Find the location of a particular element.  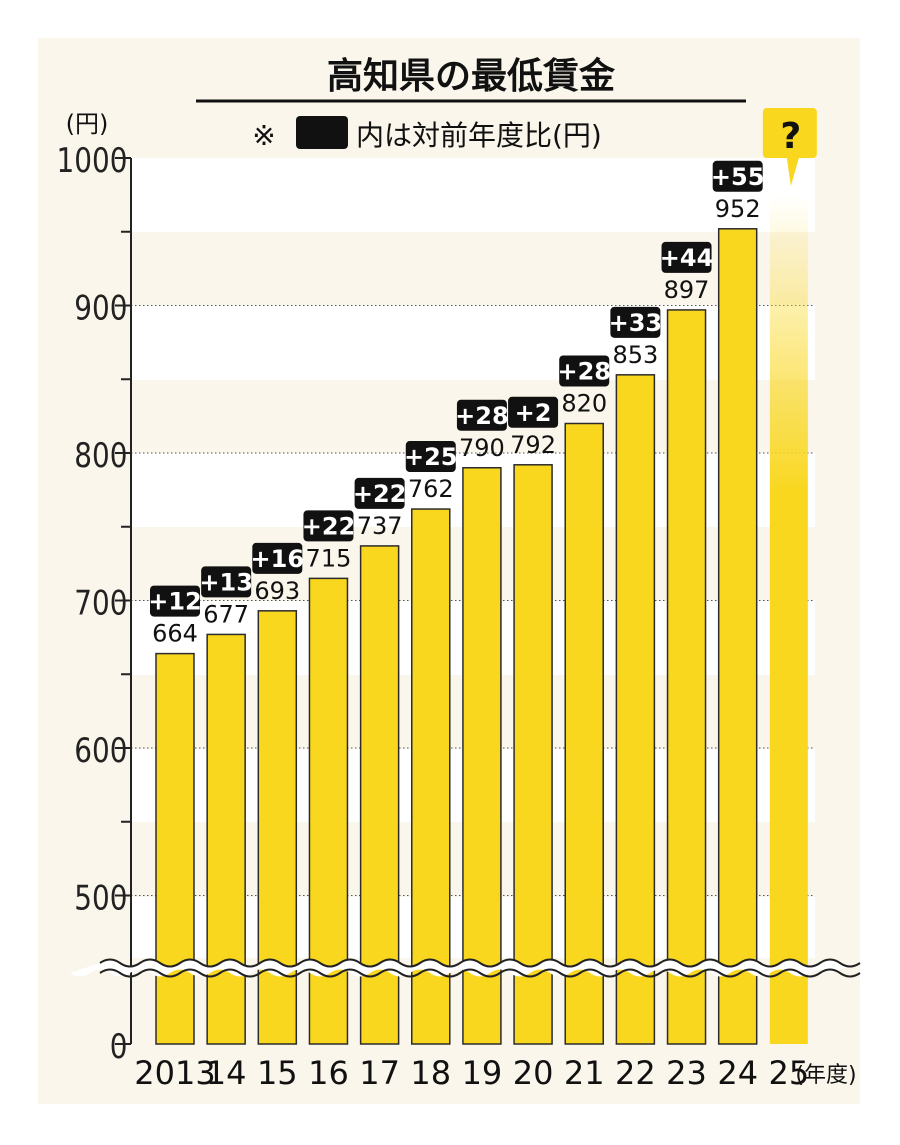

subtitle-black-box is located at coordinates (322, 132).